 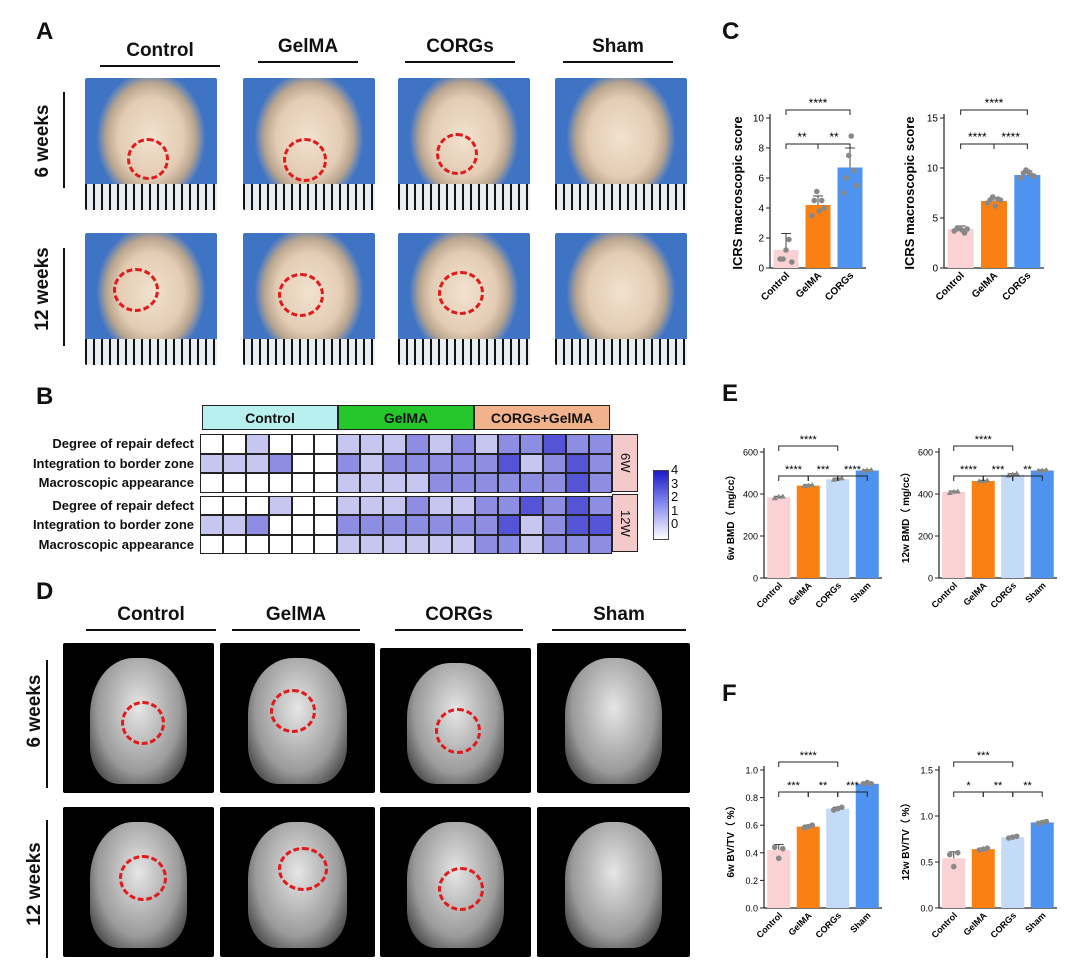 I want to click on x-tick-label: GelMA, so click(x=809, y=285).